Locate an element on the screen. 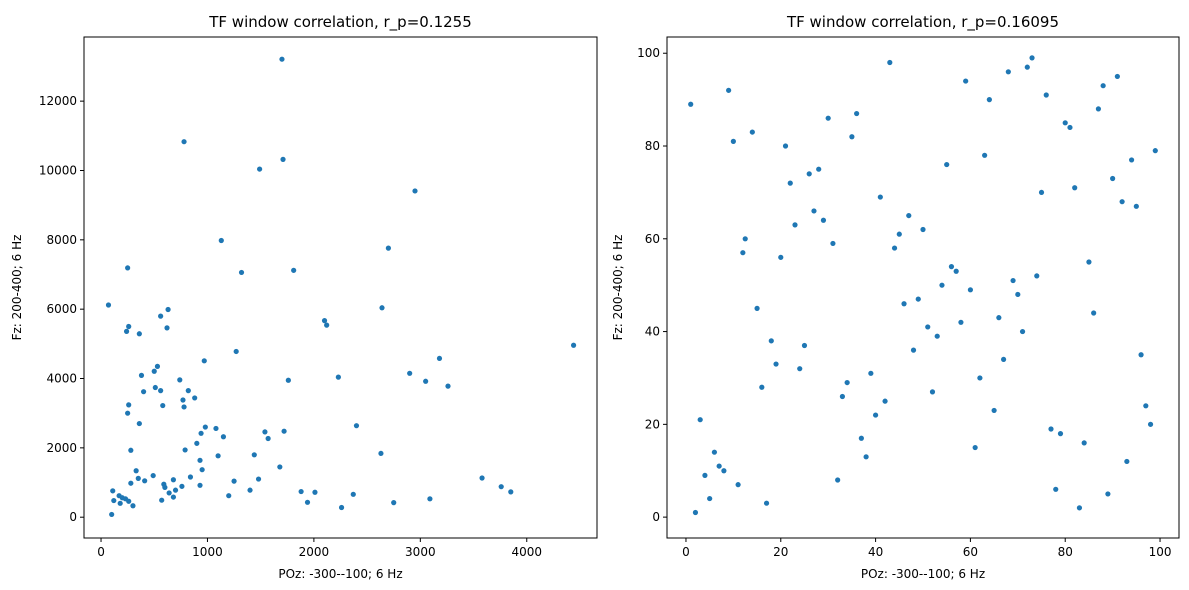 This screenshot has height=590, width=1189. chart-title: TF window correlation, r_p=0.1255 is located at coordinates (340, 22).